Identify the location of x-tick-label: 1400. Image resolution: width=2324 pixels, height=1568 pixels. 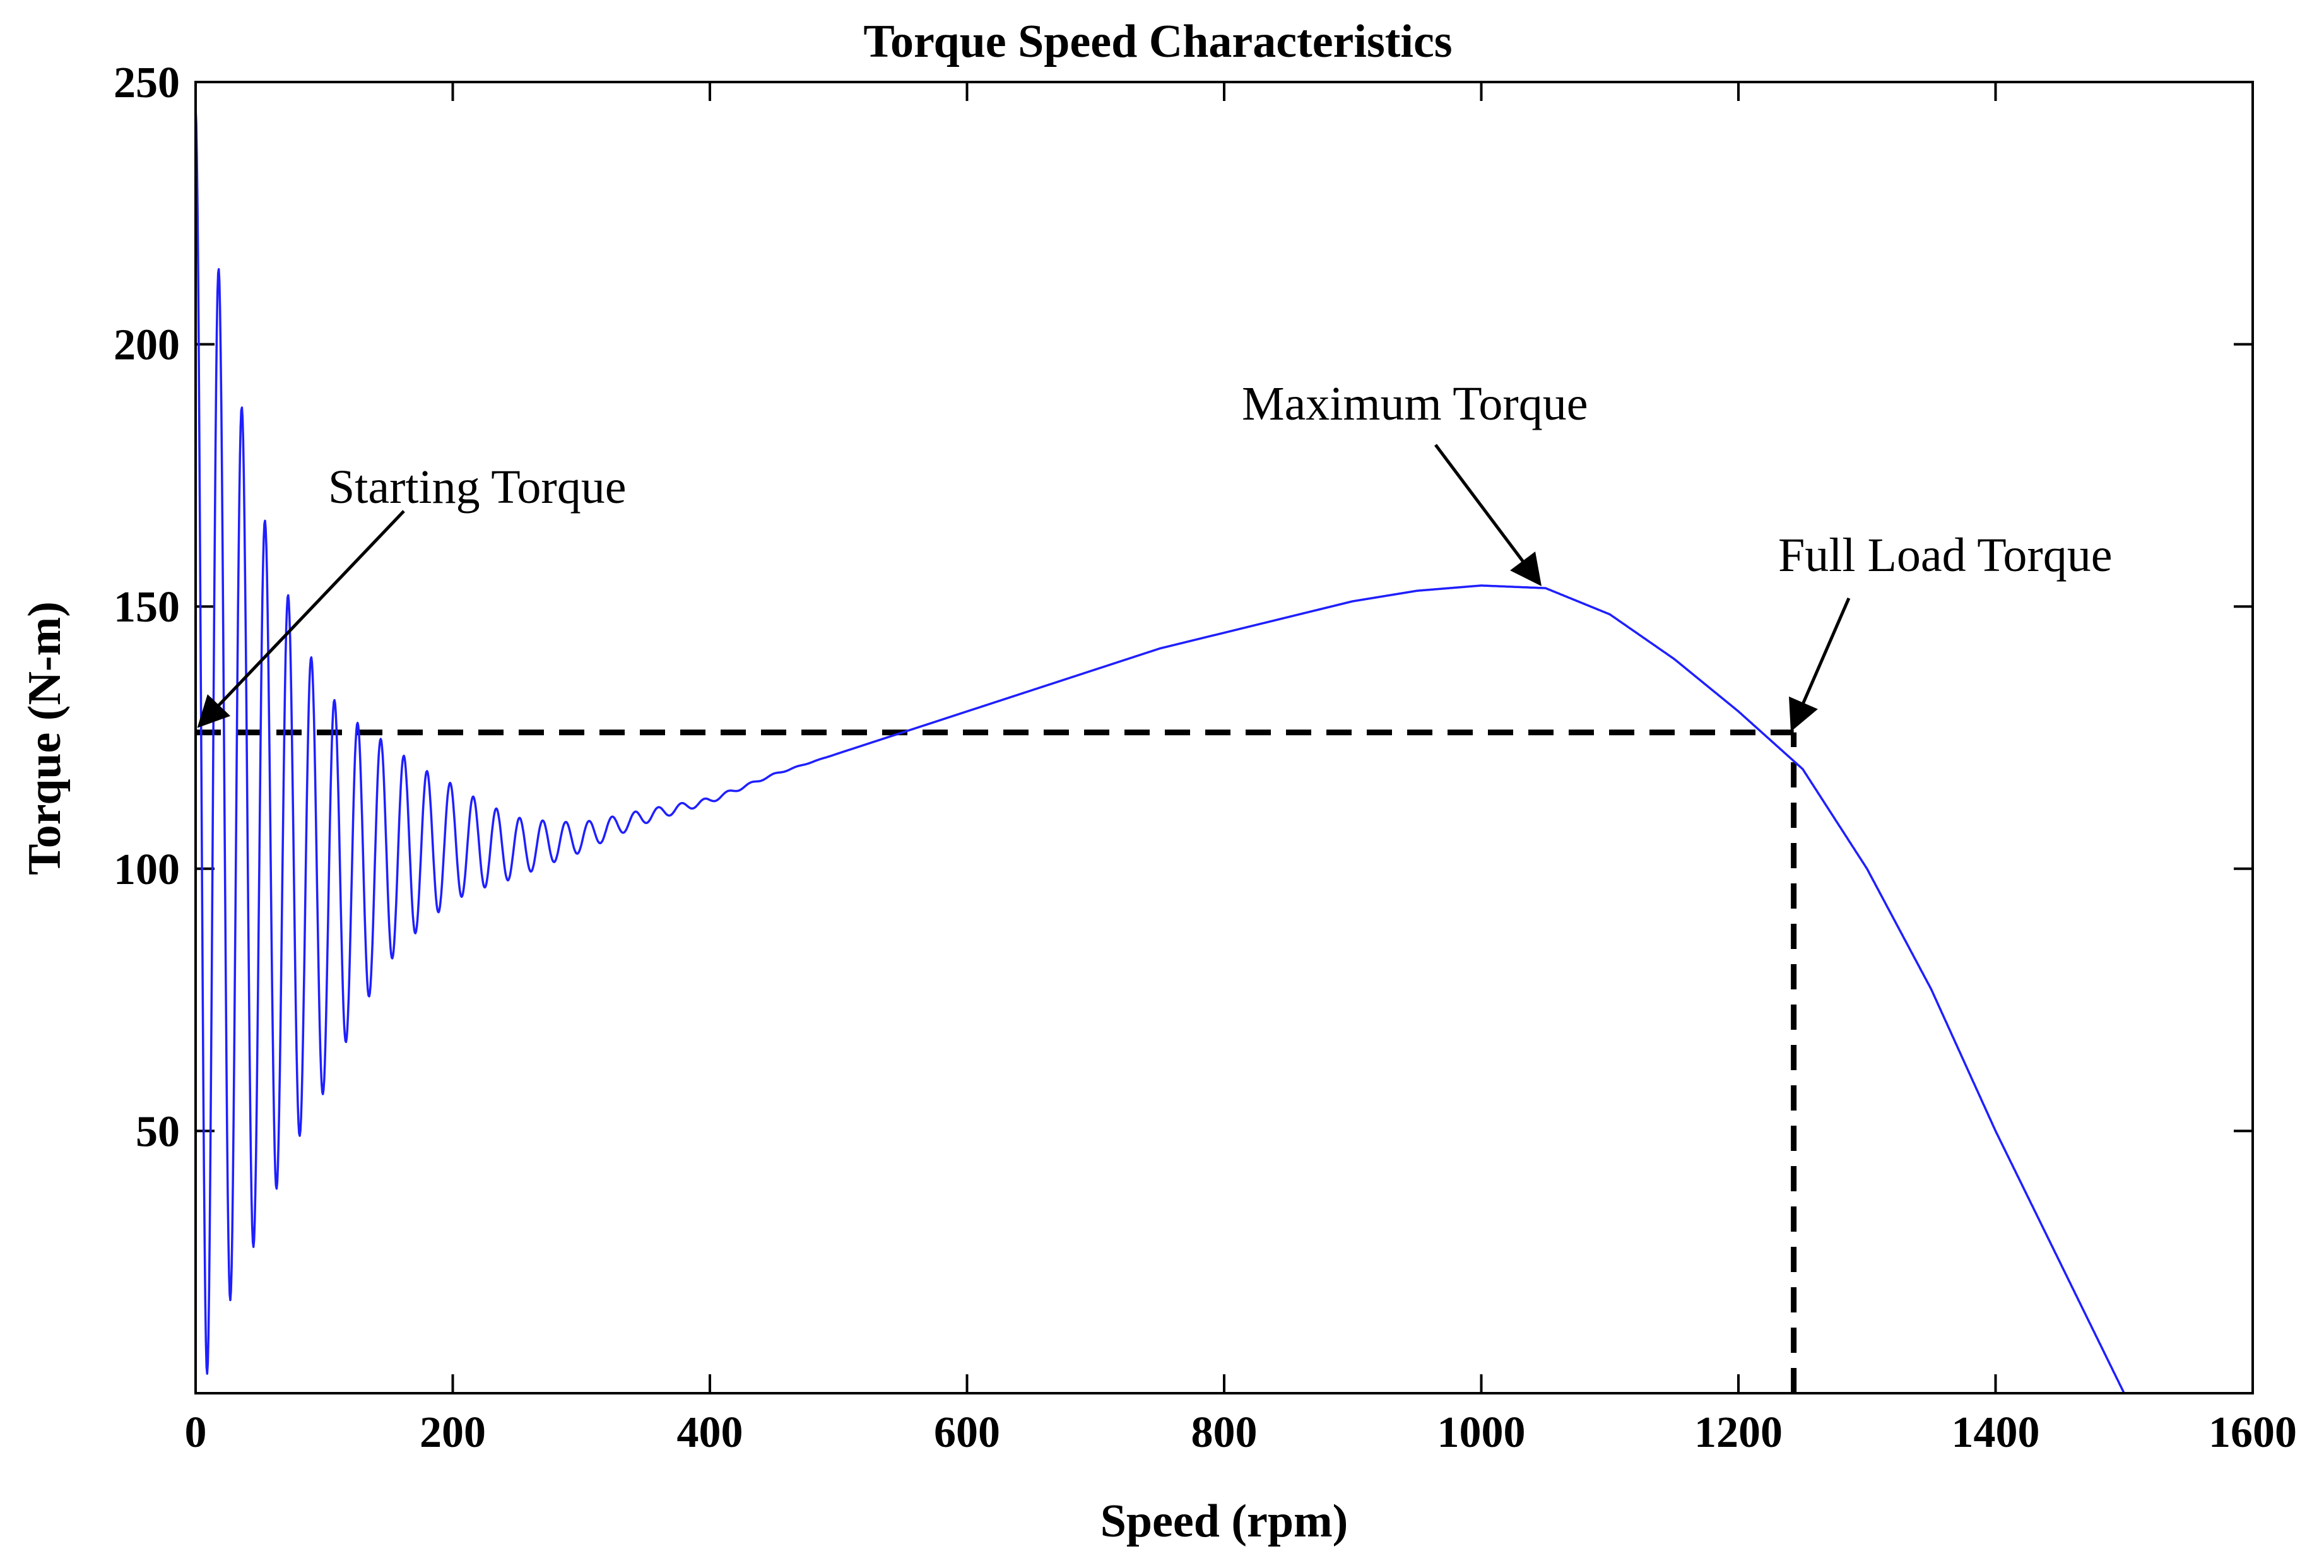
(1996, 1433).